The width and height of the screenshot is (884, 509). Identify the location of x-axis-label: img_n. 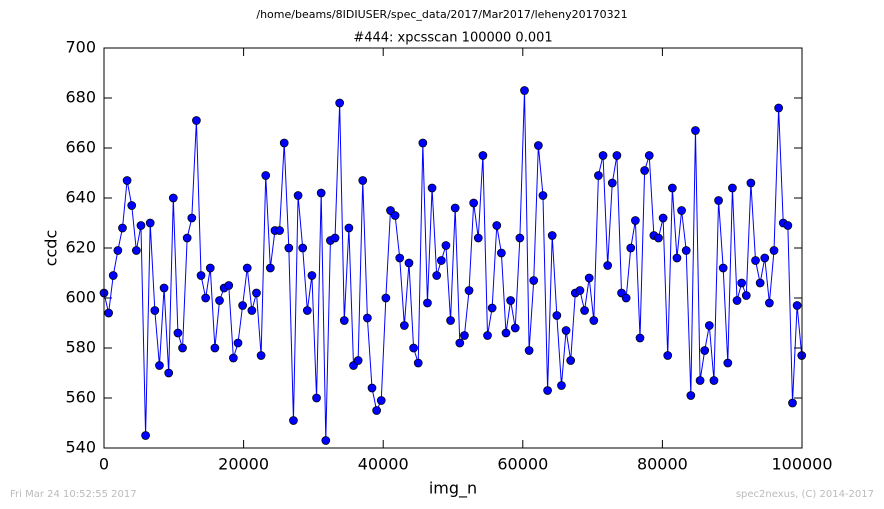
(453, 489).